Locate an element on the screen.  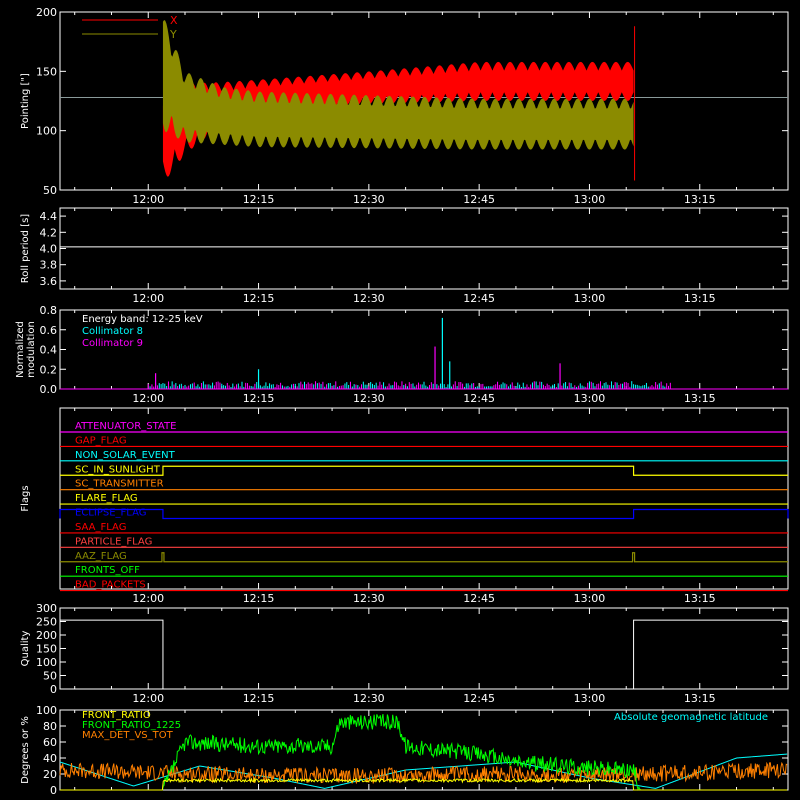
ratio-line-absolute-geomagnetic-latitude is located at coordinates (423, 771).